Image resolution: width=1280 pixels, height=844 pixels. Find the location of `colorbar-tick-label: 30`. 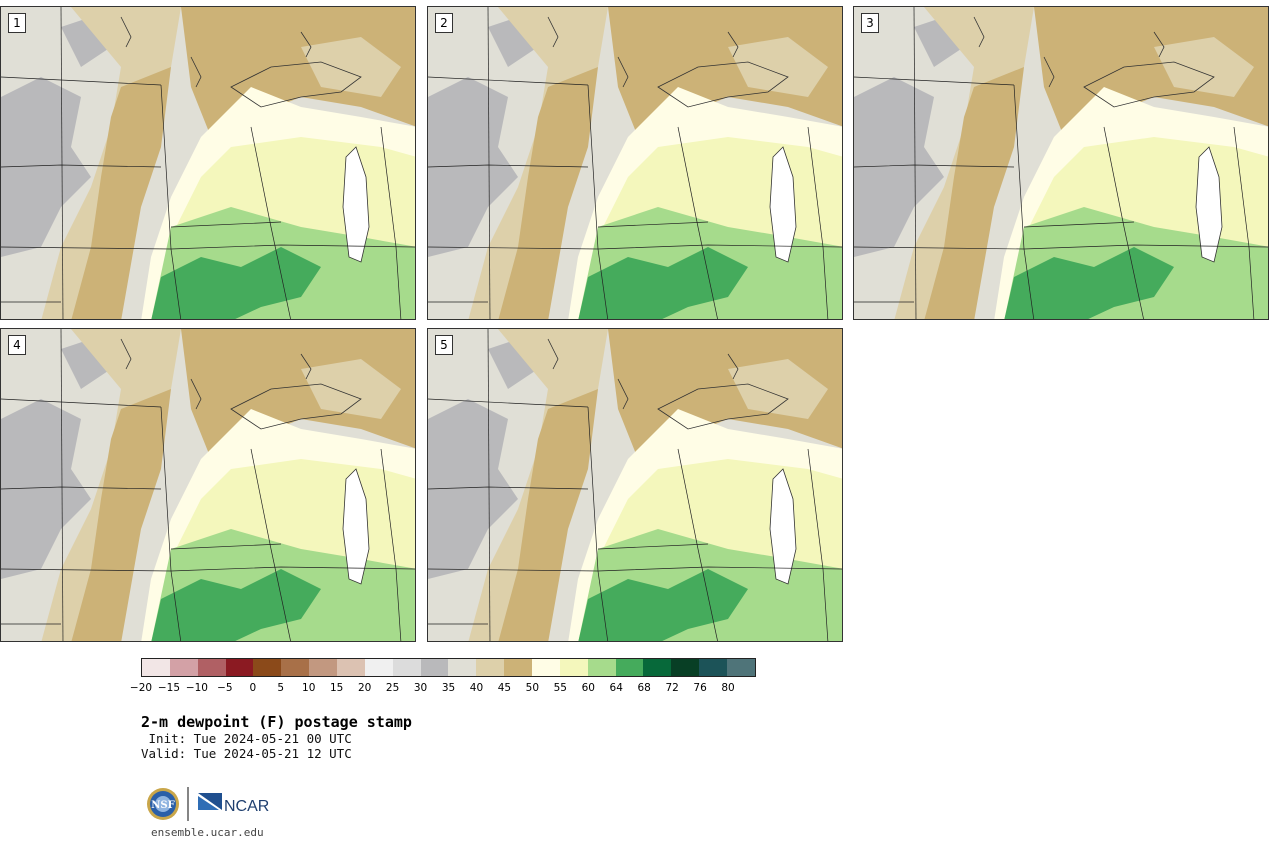

colorbar-tick-label: 30 is located at coordinates (420, 688).